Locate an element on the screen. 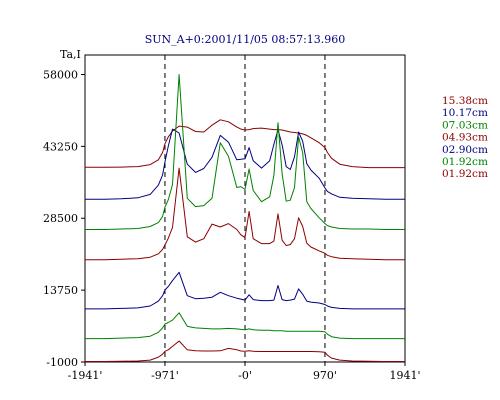  x-tick-label: 1941' is located at coordinates (404, 375).